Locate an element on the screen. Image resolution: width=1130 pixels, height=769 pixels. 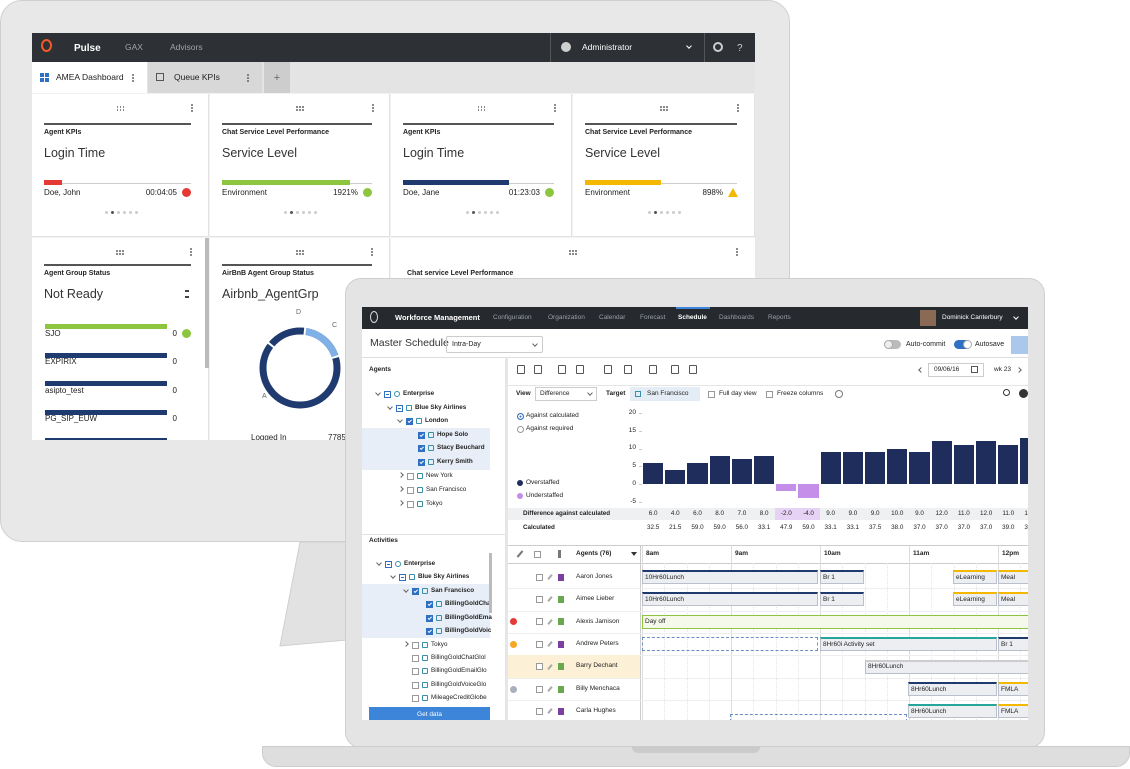
tree-node: BillingGoldVoiceGlo is located at coordinates (459, 684).